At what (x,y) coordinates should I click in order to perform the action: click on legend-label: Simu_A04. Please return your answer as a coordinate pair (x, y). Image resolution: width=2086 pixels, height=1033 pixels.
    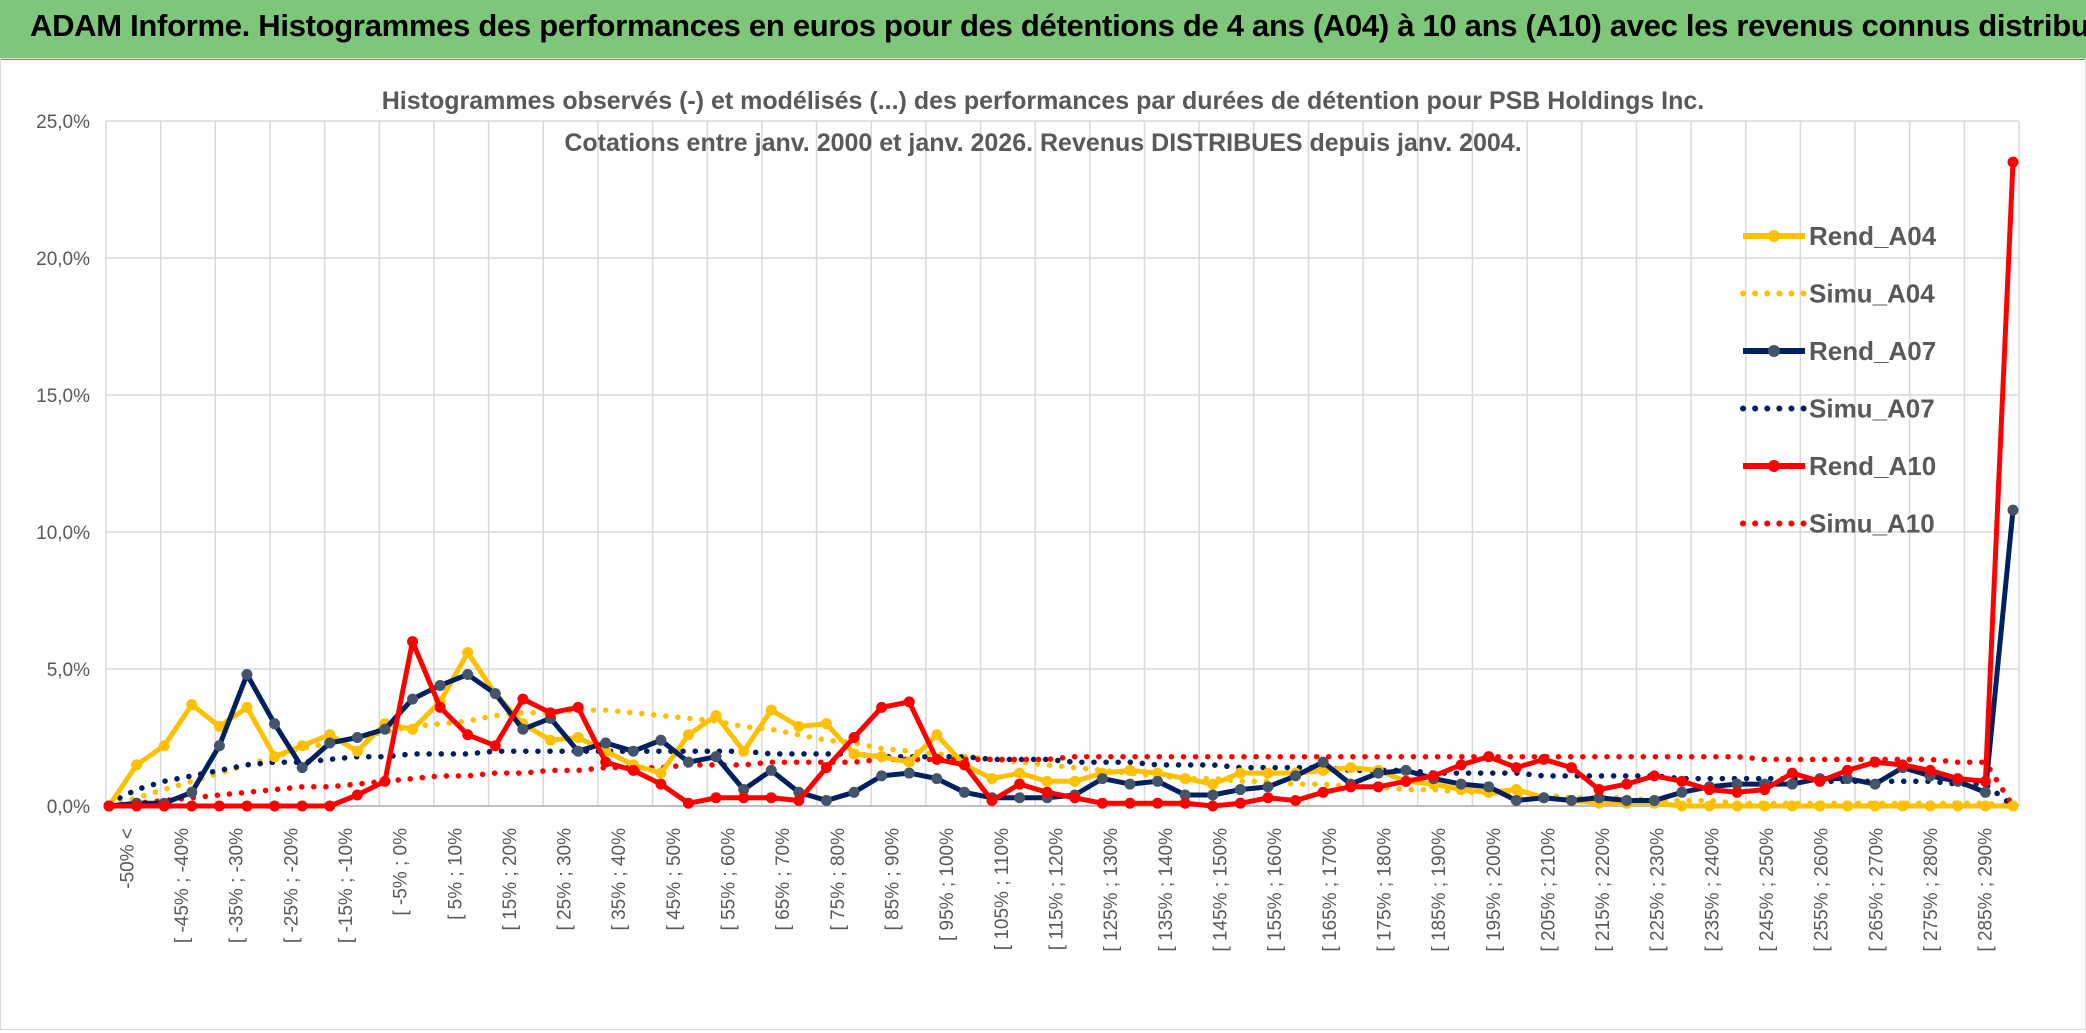
    Looking at the image, I should click on (1872, 294).